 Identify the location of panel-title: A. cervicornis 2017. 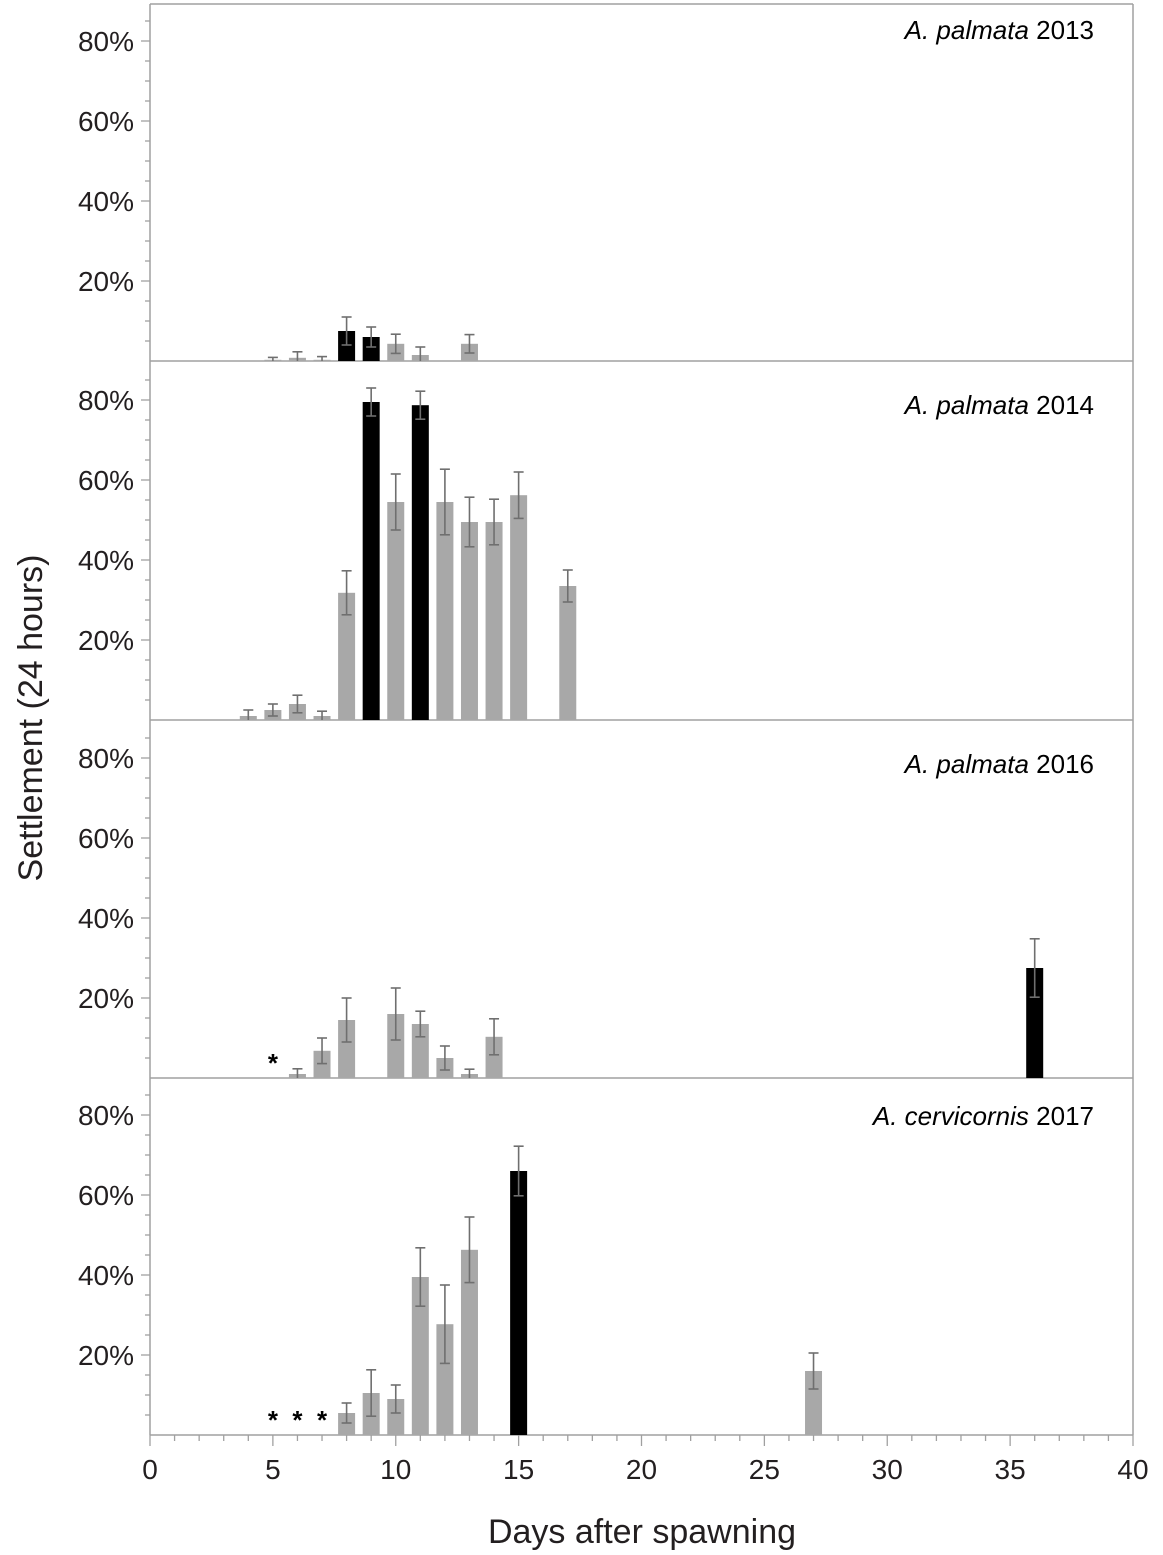
(982, 1116).